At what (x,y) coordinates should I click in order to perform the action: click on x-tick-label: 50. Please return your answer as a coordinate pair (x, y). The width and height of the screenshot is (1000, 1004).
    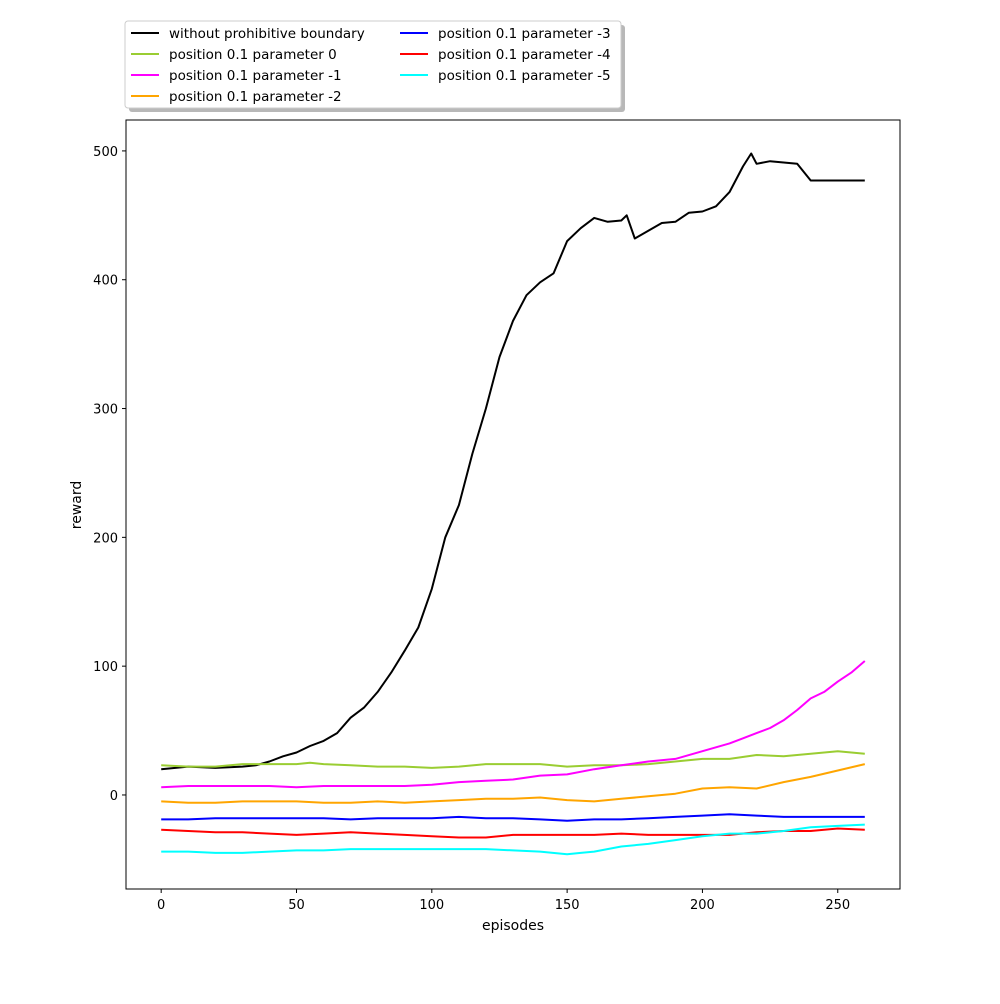
    Looking at the image, I should click on (296, 905).